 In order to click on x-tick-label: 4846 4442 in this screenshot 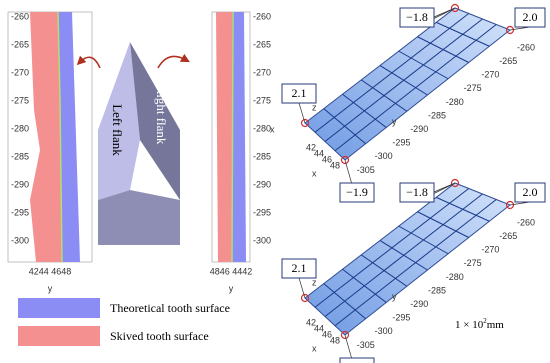, I will do `click(231, 271)`.